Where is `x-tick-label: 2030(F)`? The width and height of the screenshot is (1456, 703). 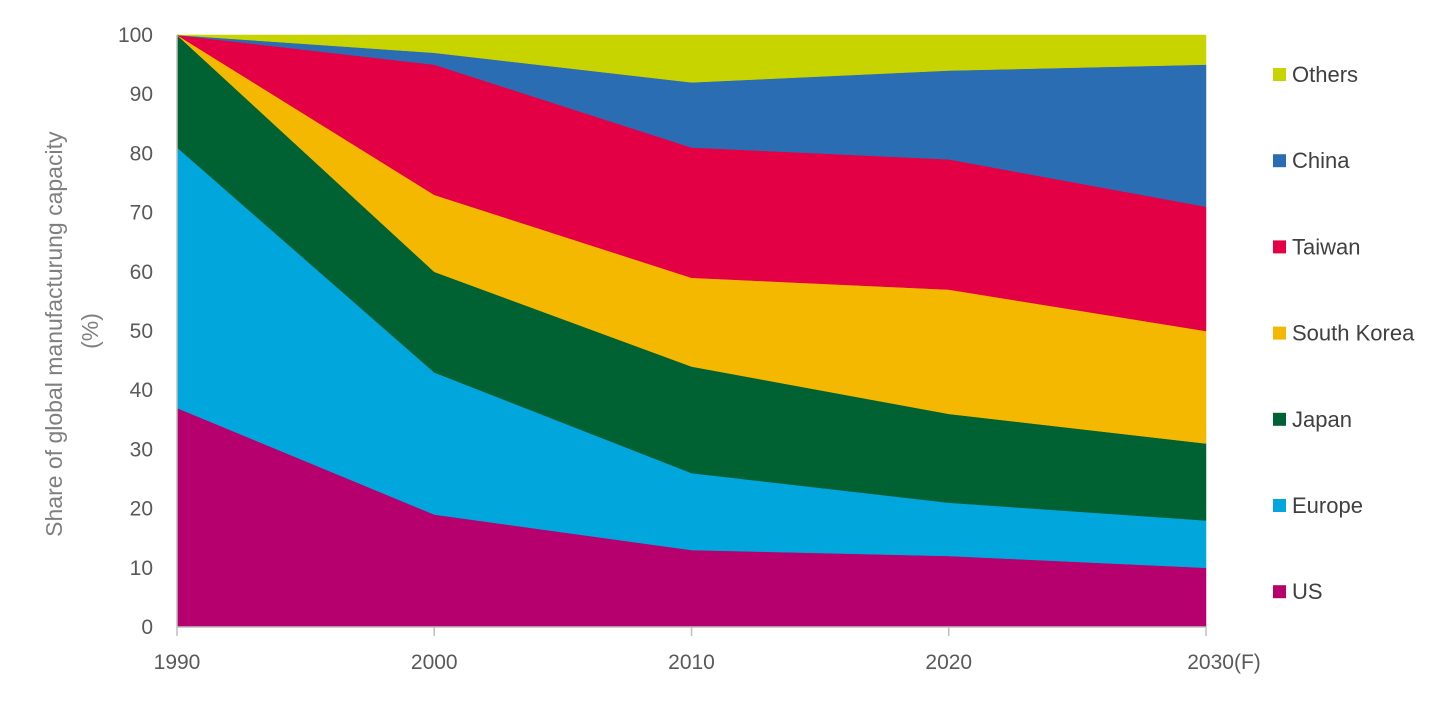 x-tick-label: 2030(F) is located at coordinates (1224, 662).